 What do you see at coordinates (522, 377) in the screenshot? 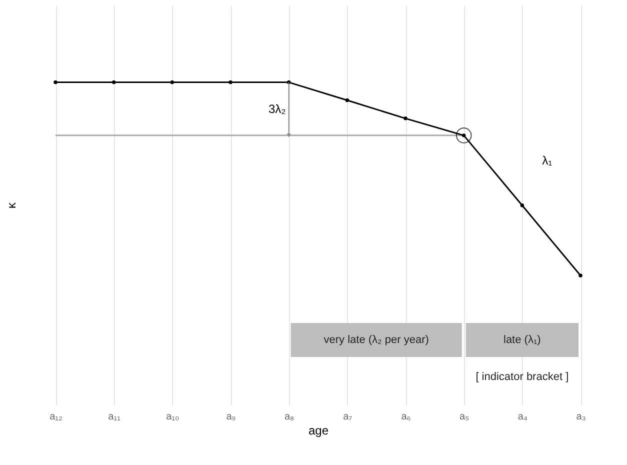
I see `text: [ indicator bracket ]` at bounding box center [522, 377].